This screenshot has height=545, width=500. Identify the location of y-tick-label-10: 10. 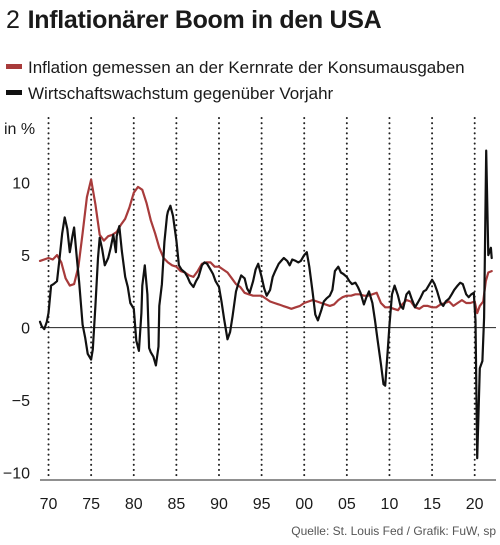
(21, 184).